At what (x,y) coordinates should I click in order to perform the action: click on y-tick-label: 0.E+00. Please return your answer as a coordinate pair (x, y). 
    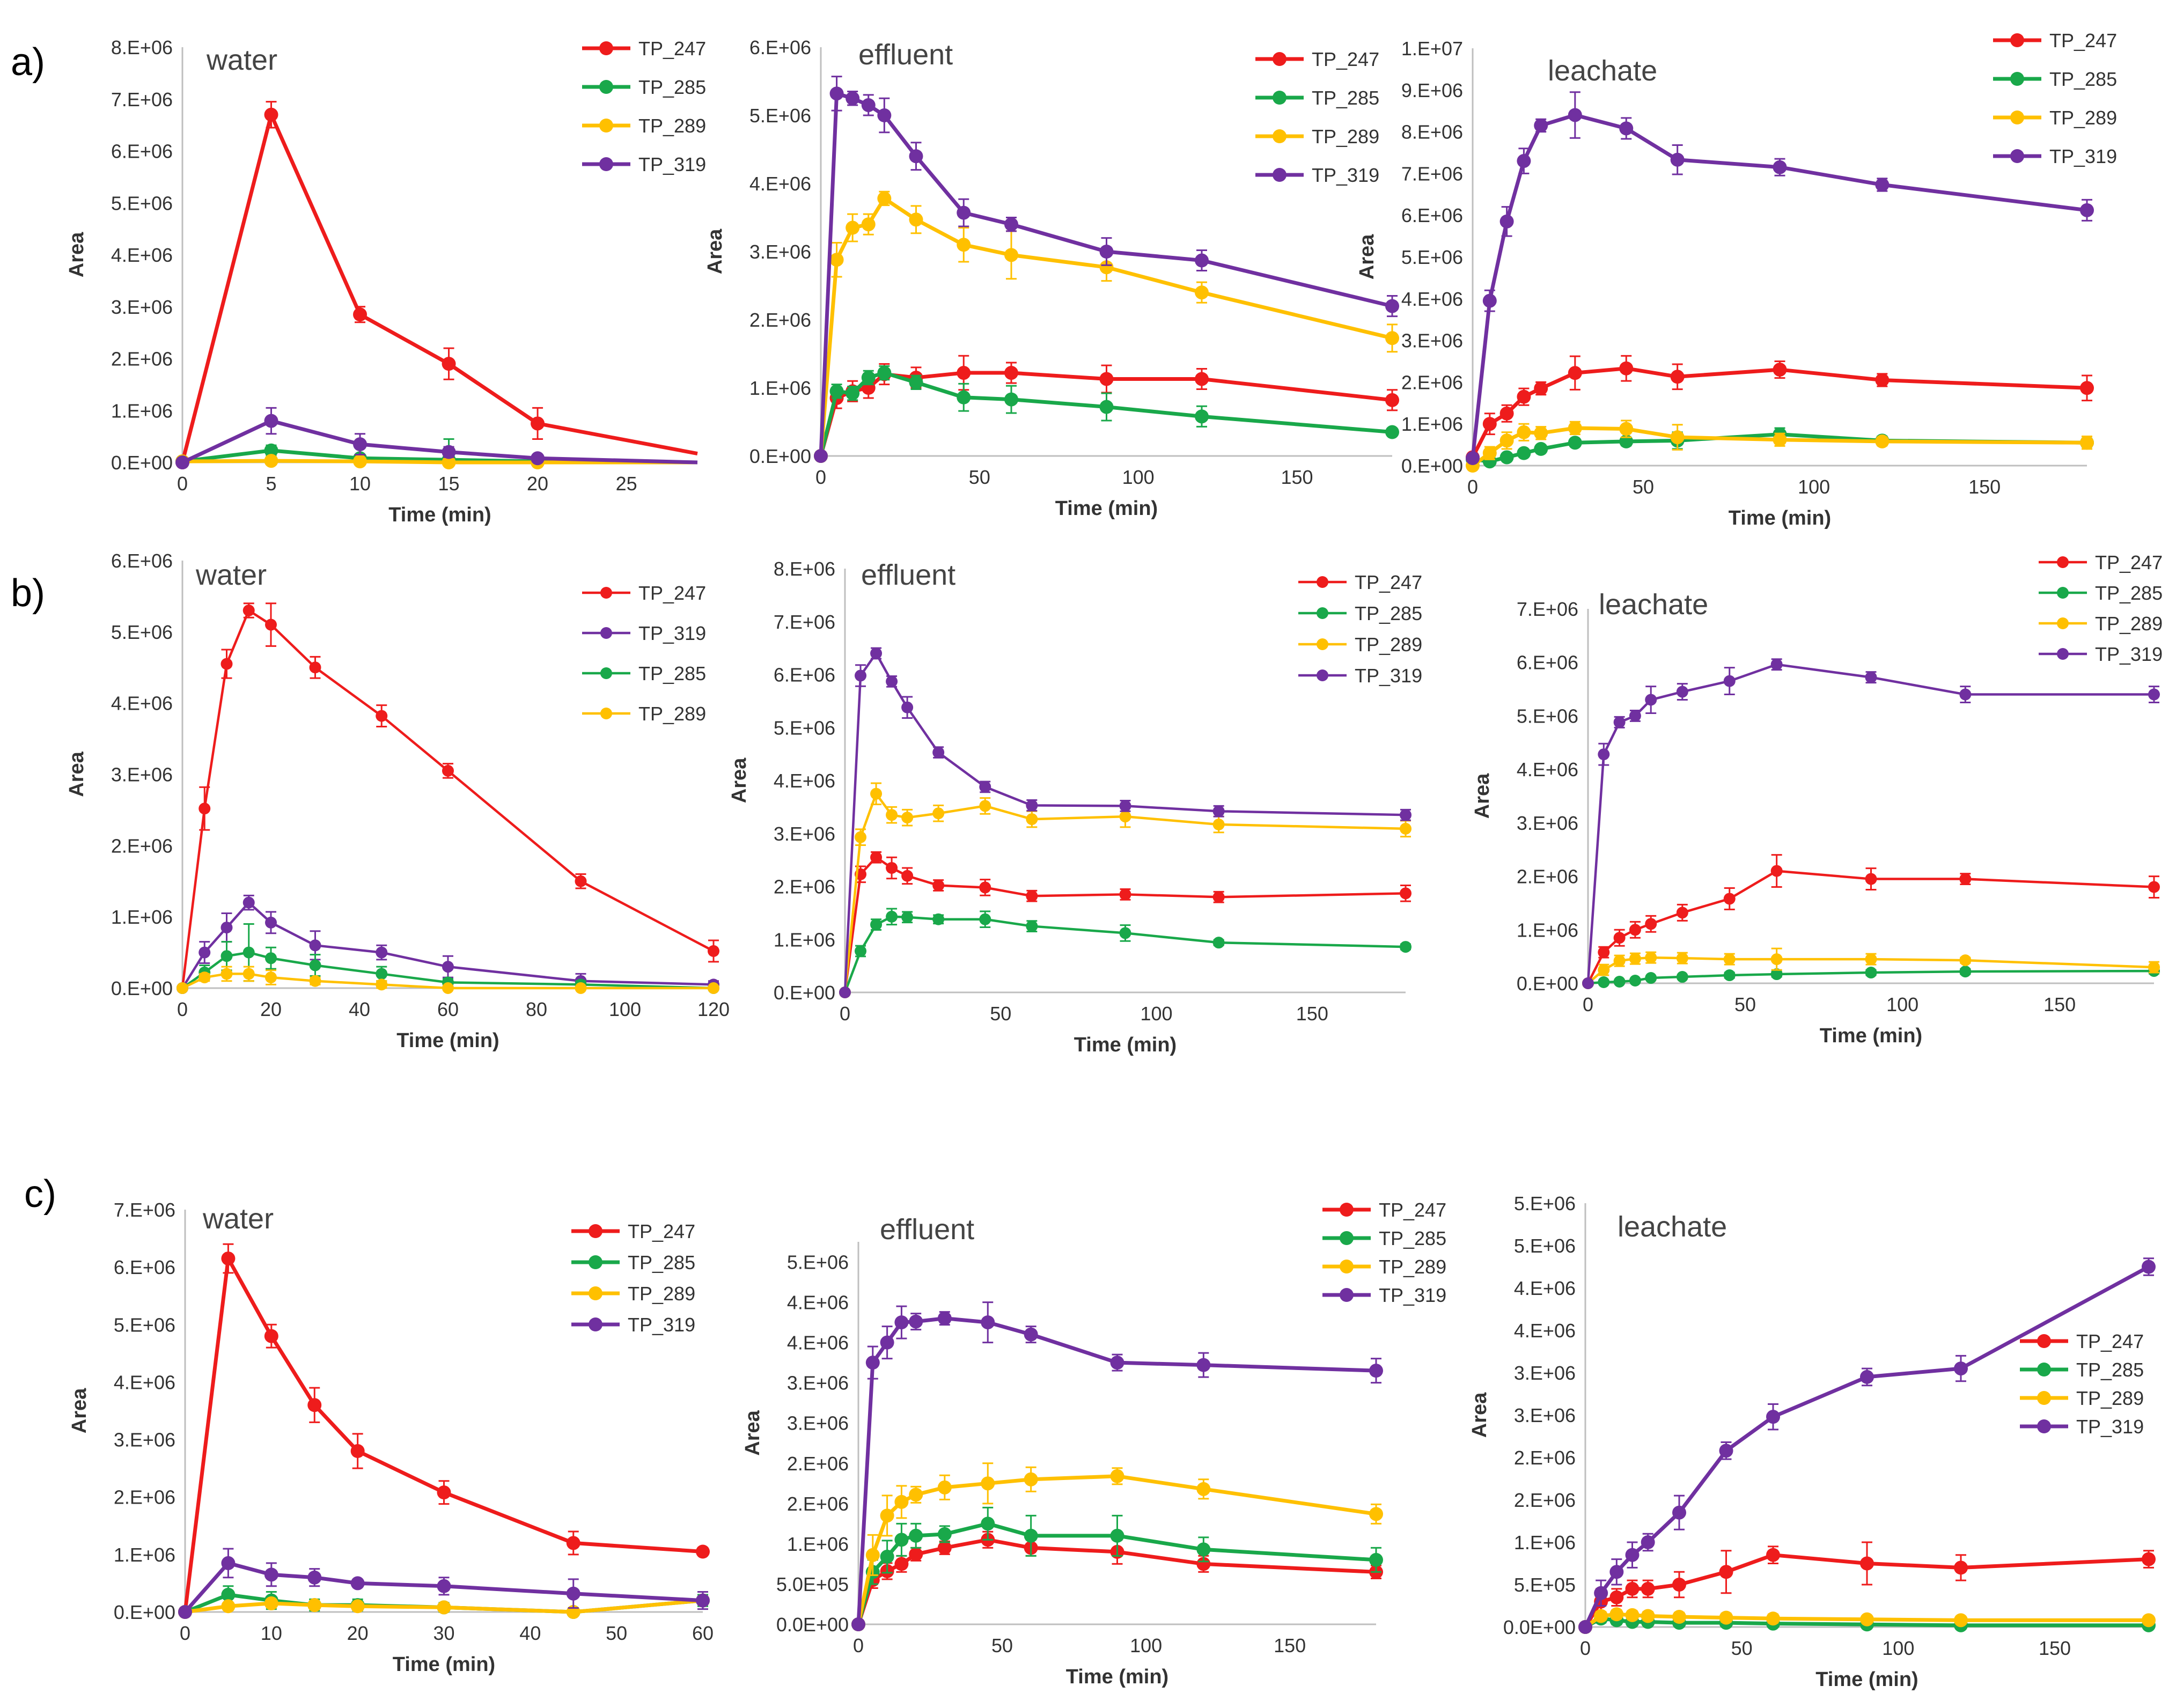
    Looking at the image, I should click on (780, 456).